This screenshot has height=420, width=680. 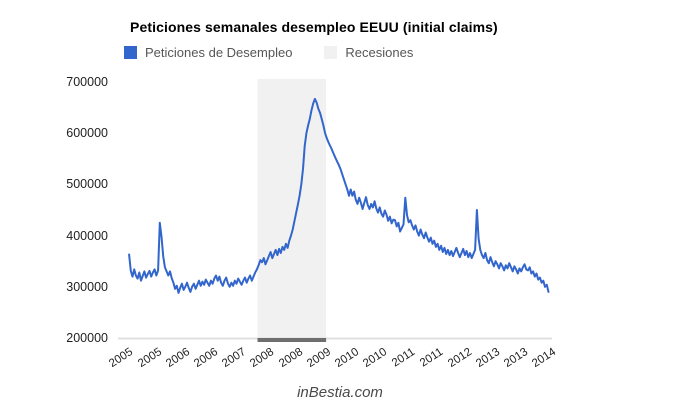 I want to click on y-tick-label: 200000, so click(x=87, y=338).